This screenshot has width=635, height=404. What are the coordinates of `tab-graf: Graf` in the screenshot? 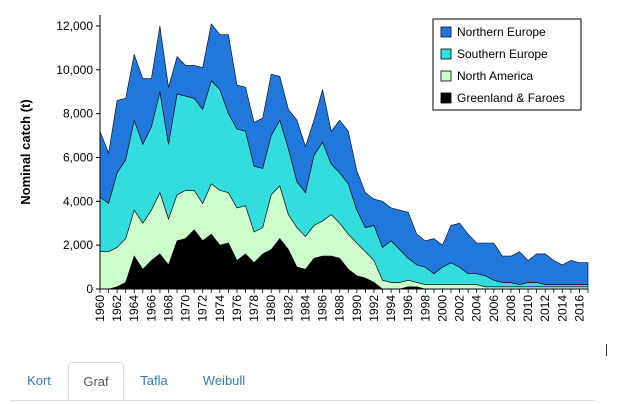 It's located at (96, 381).